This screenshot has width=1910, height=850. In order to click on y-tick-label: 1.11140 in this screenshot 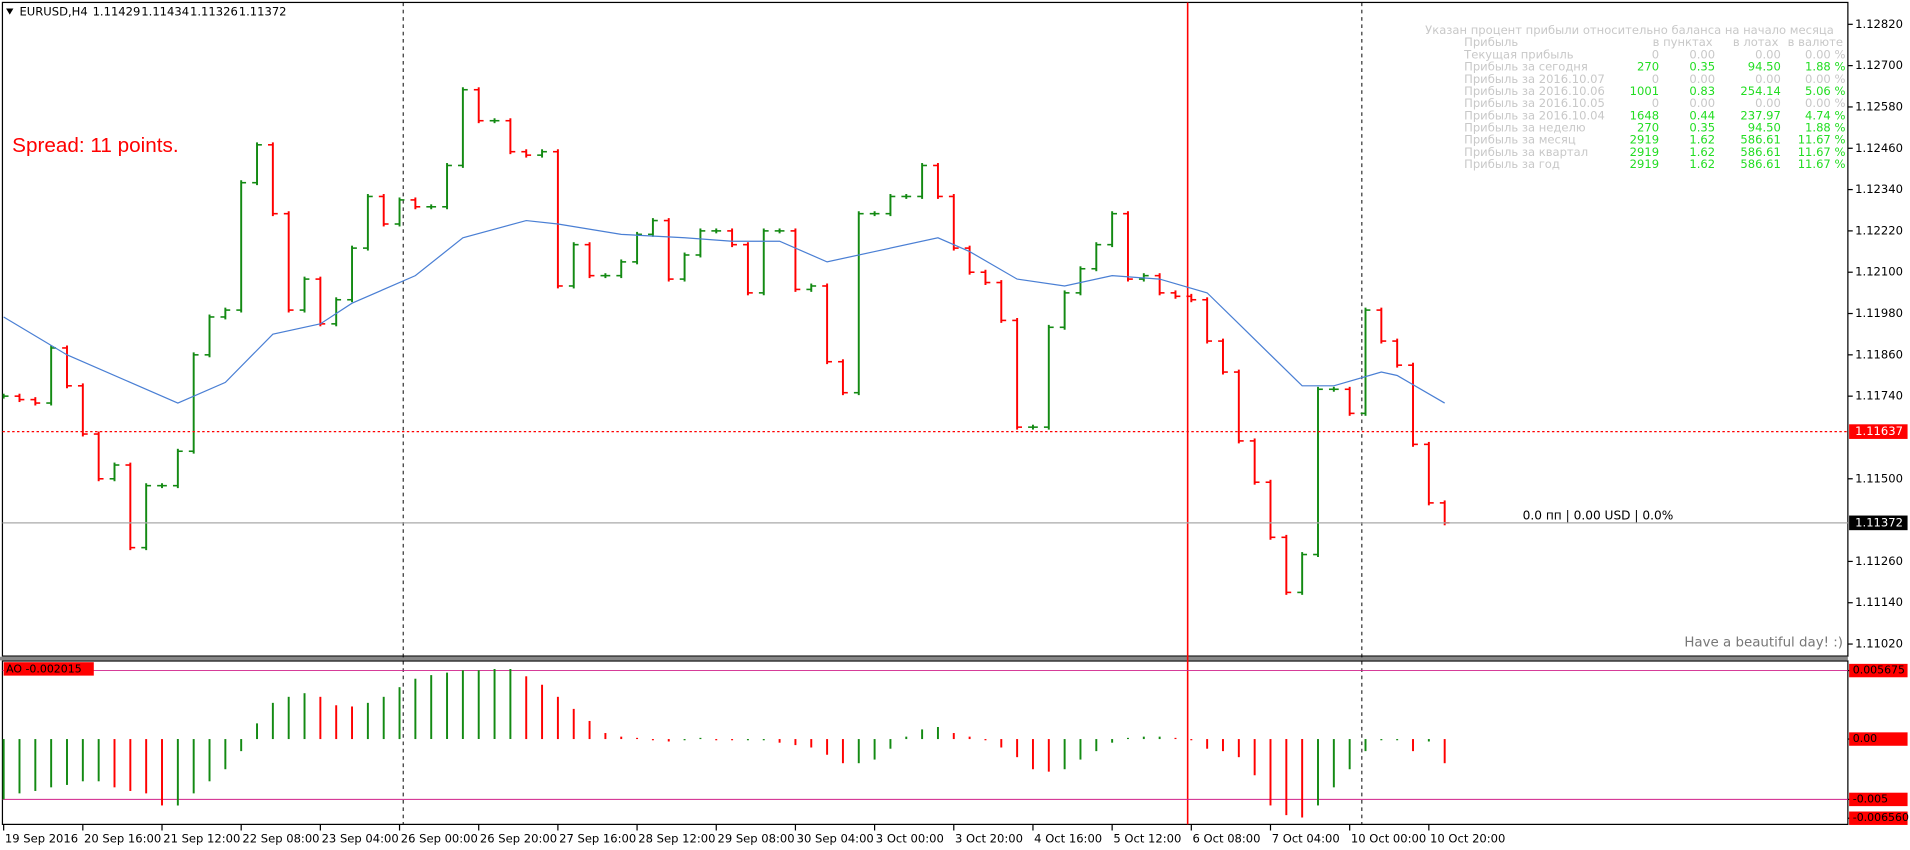, I will do `click(1879, 602)`.